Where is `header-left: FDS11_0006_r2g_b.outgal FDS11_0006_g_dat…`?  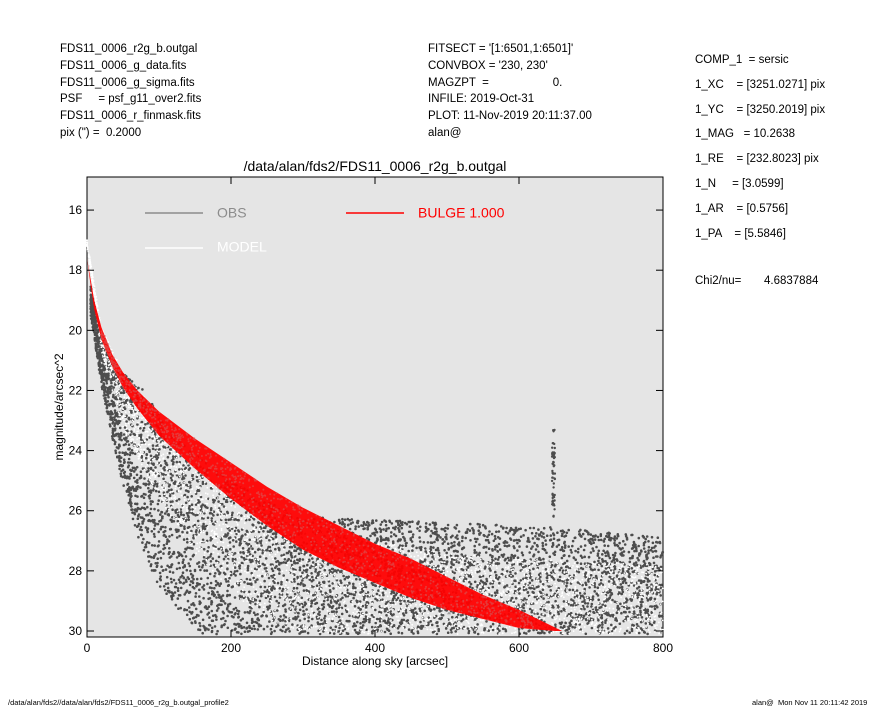
header-left: FDS11_0006_r2g_b.outgal FDS11_0006_g_dat… is located at coordinates (130, 91).